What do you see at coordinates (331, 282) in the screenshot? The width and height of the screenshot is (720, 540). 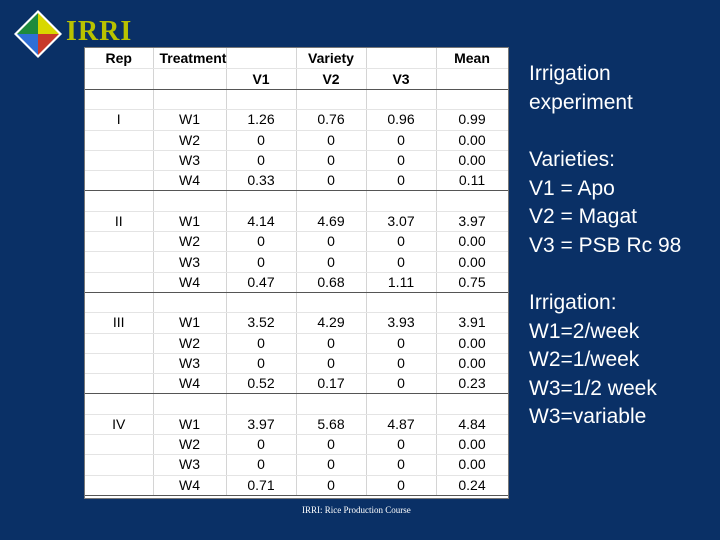 I see `value-cell: 0.68` at bounding box center [331, 282].